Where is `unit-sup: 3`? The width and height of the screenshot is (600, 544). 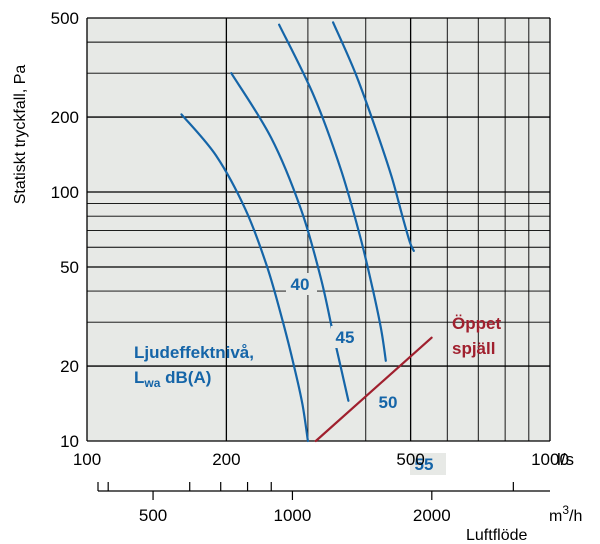 unit-sup: 3 is located at coordinates (565, 510).